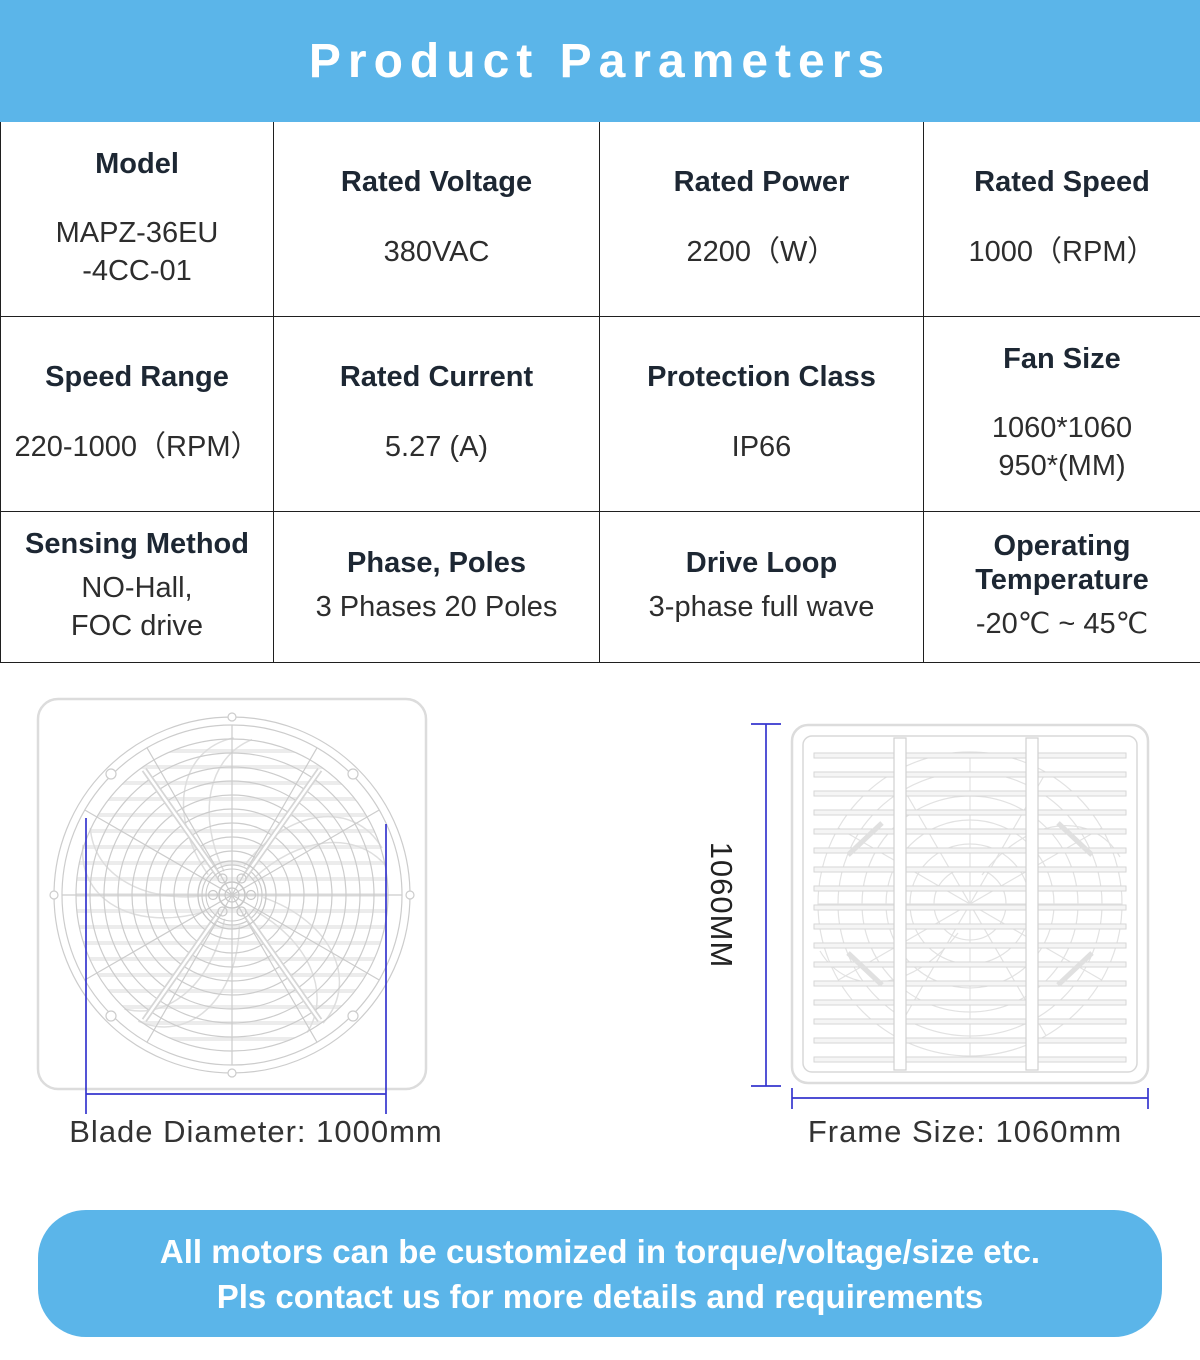 The width and height of the screenshot is (1200, 1360). I want to click on param-value: 1060*1060 950*(MM), so click(1062, 446).